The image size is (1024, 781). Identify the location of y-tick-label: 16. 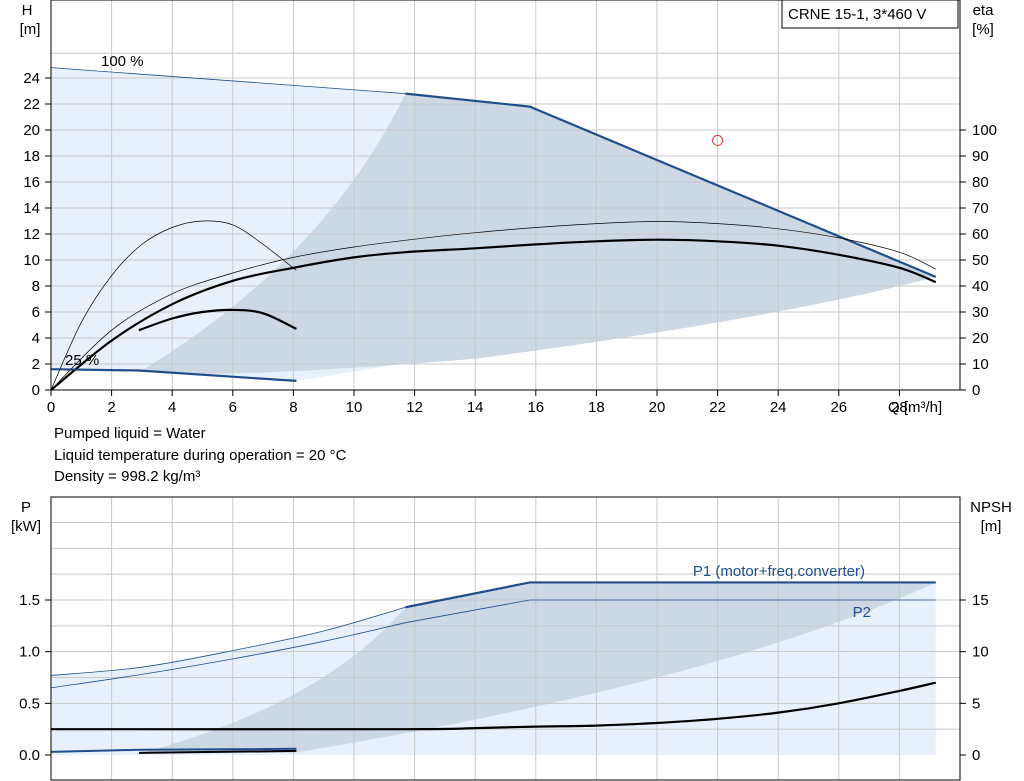
(31, 182).